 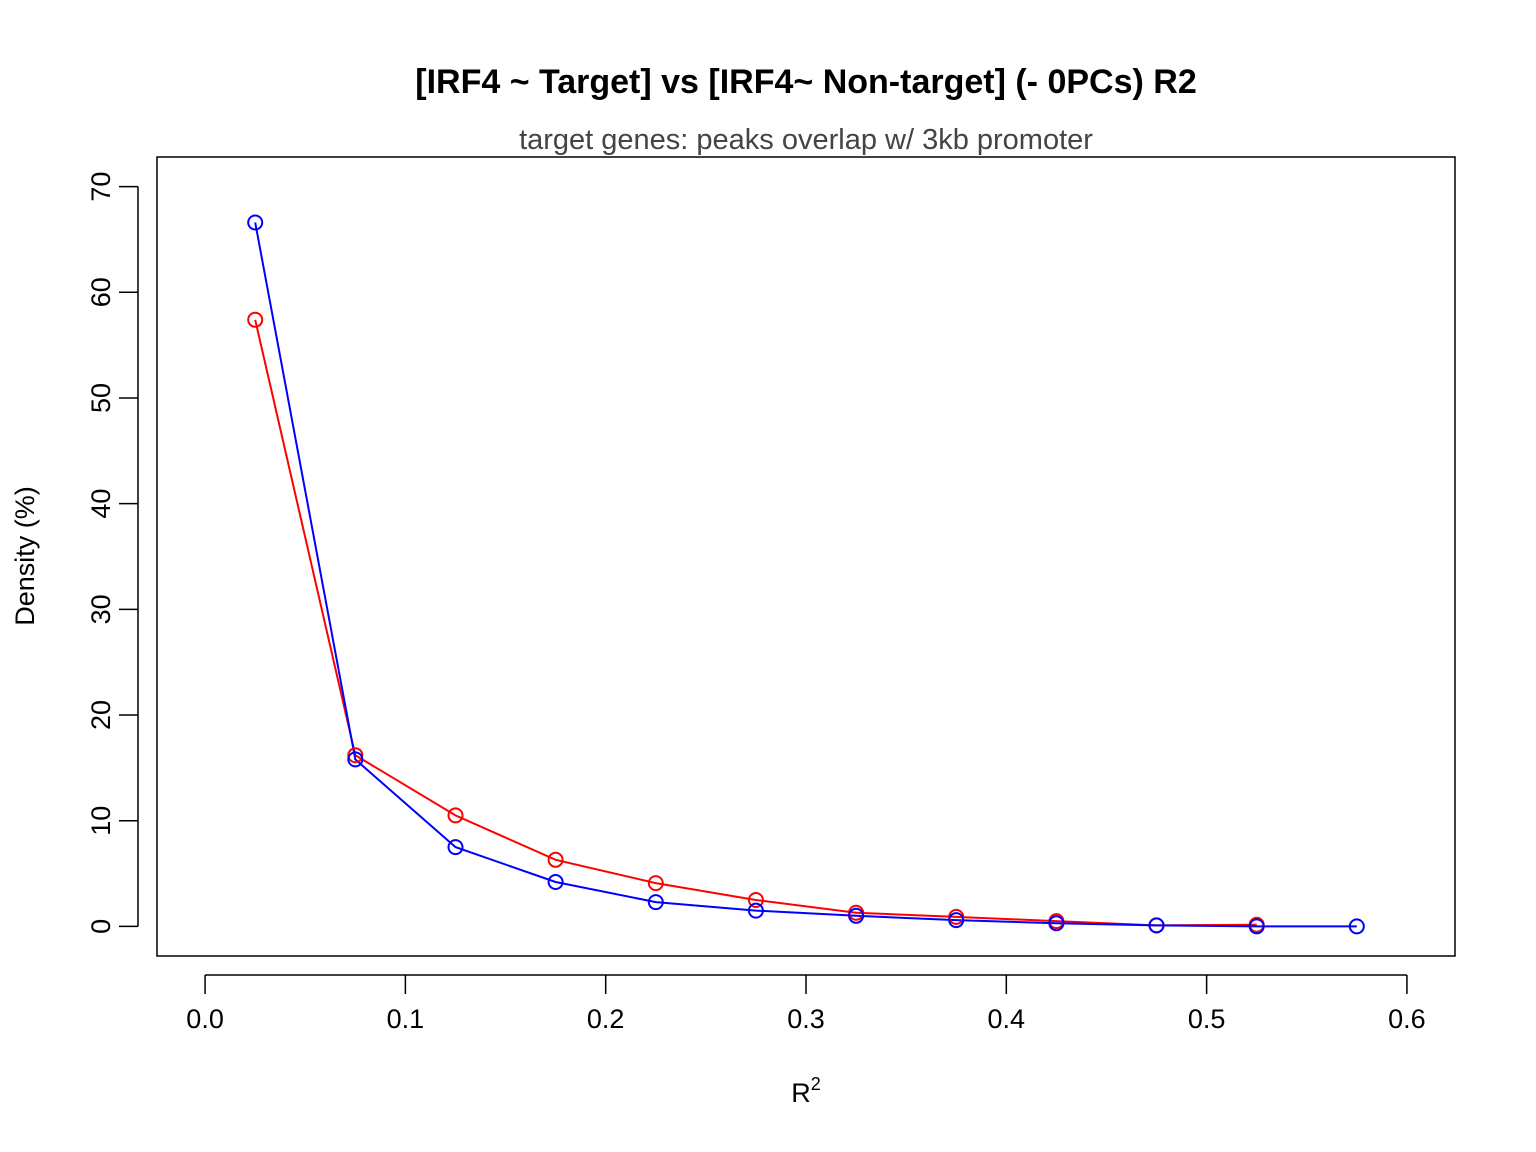 What do you see at coordinates (101, 187) in the screenshot?
I see `y-tick-label: 70` at bounding box center [101, 187].